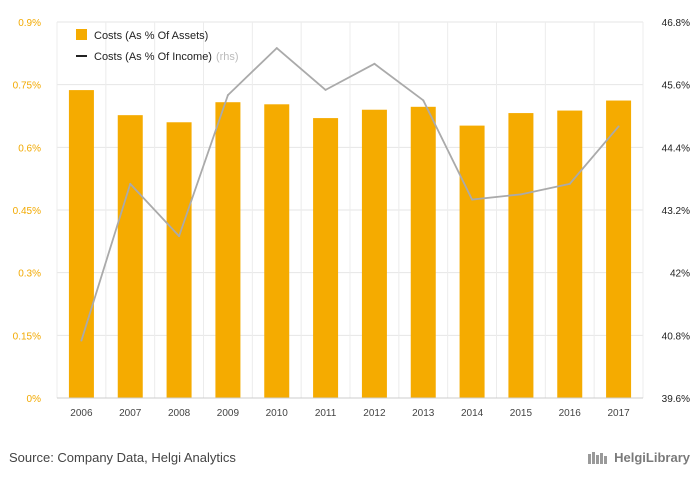 The width and height of the screenshot is (700, 483). I want to click on legend-label-income: Costs (As % Of Income), so click(153, 57).